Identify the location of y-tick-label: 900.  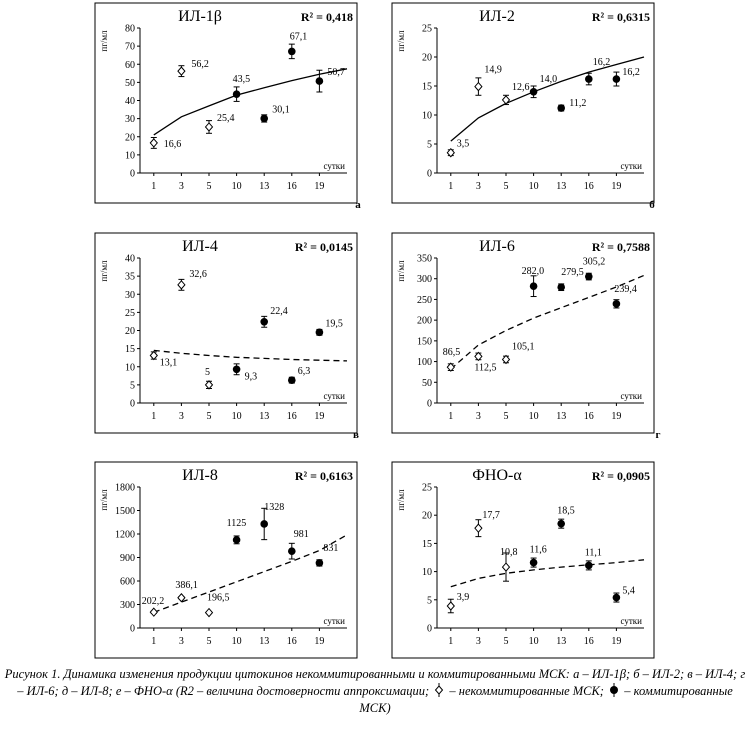
(127, 558).